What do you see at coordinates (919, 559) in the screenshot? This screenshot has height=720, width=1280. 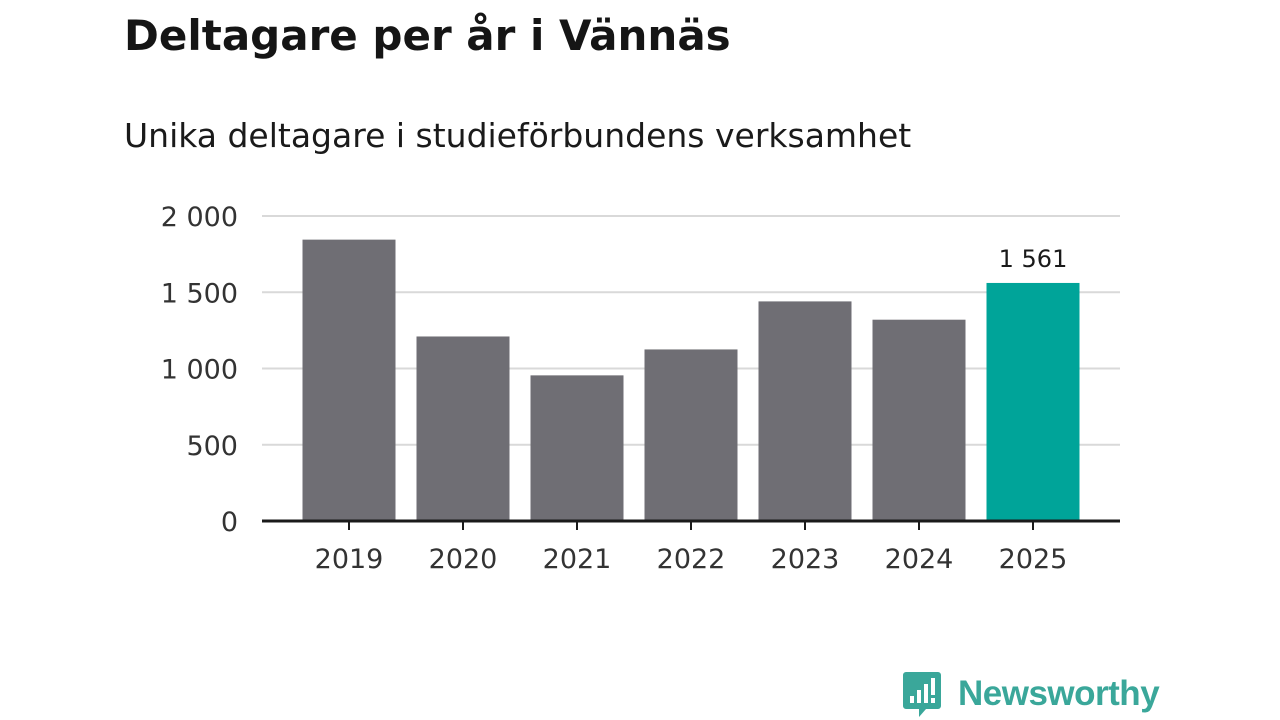 I see `x-tick-label: 2024` at bounding box center [919, 559].